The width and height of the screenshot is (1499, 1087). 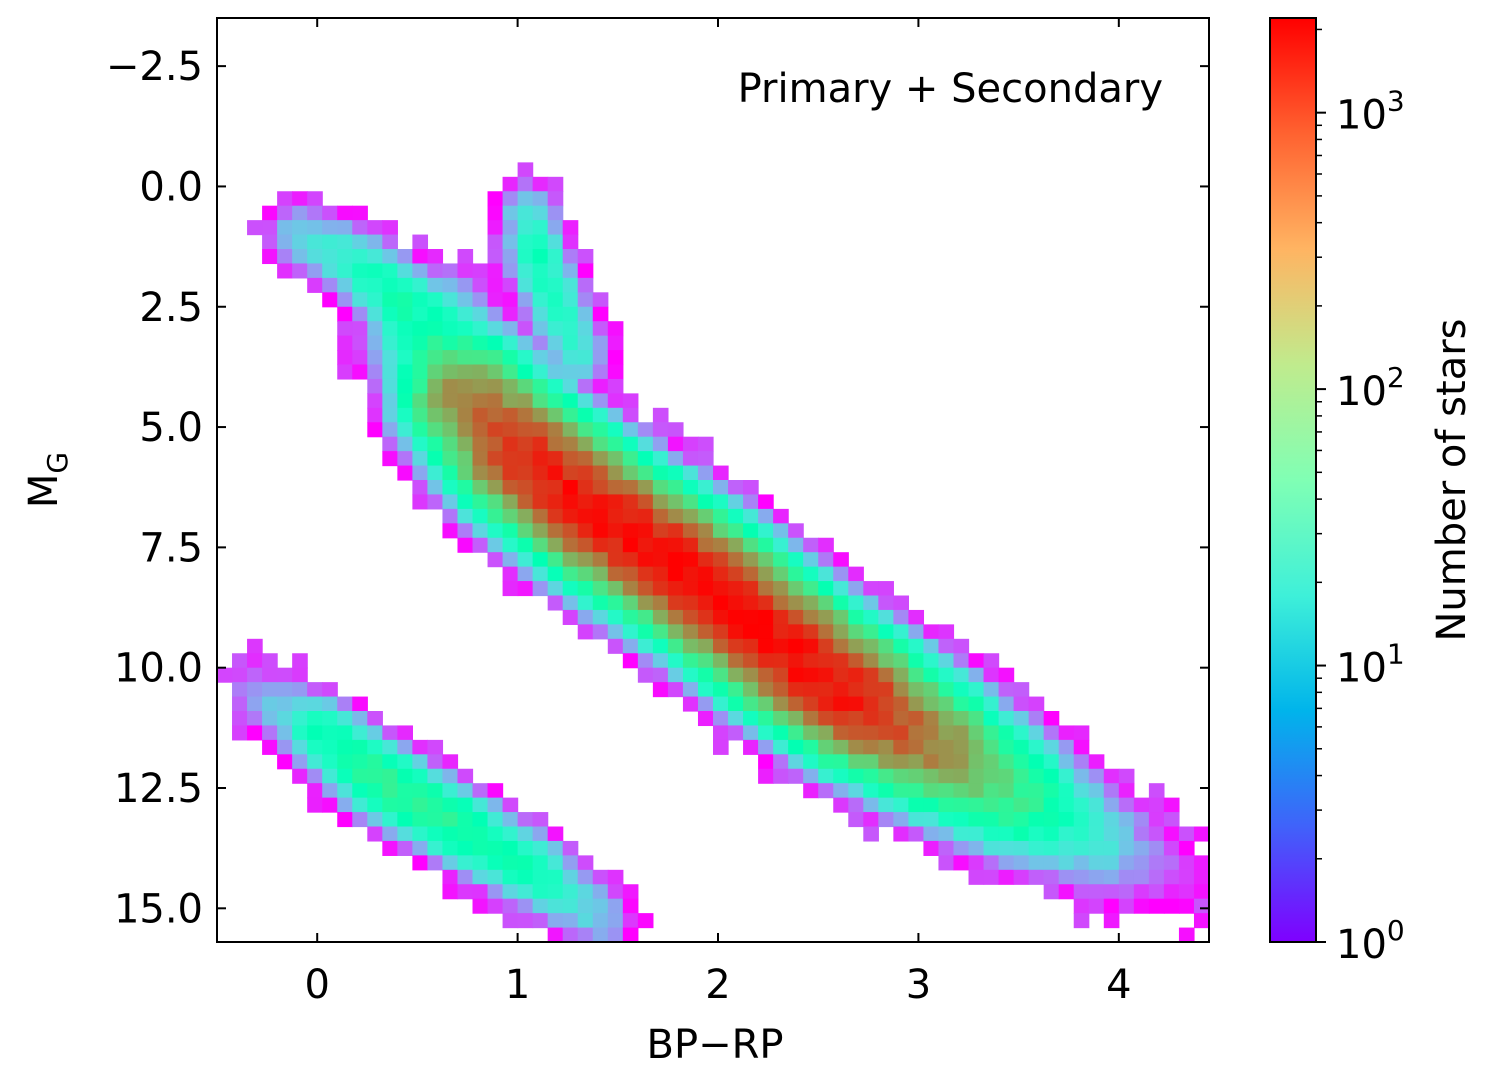 What do you see at coordinates (918, 985) in the screenshot?
I see `x-tick-label: 3` at bounding box center [918, 985].